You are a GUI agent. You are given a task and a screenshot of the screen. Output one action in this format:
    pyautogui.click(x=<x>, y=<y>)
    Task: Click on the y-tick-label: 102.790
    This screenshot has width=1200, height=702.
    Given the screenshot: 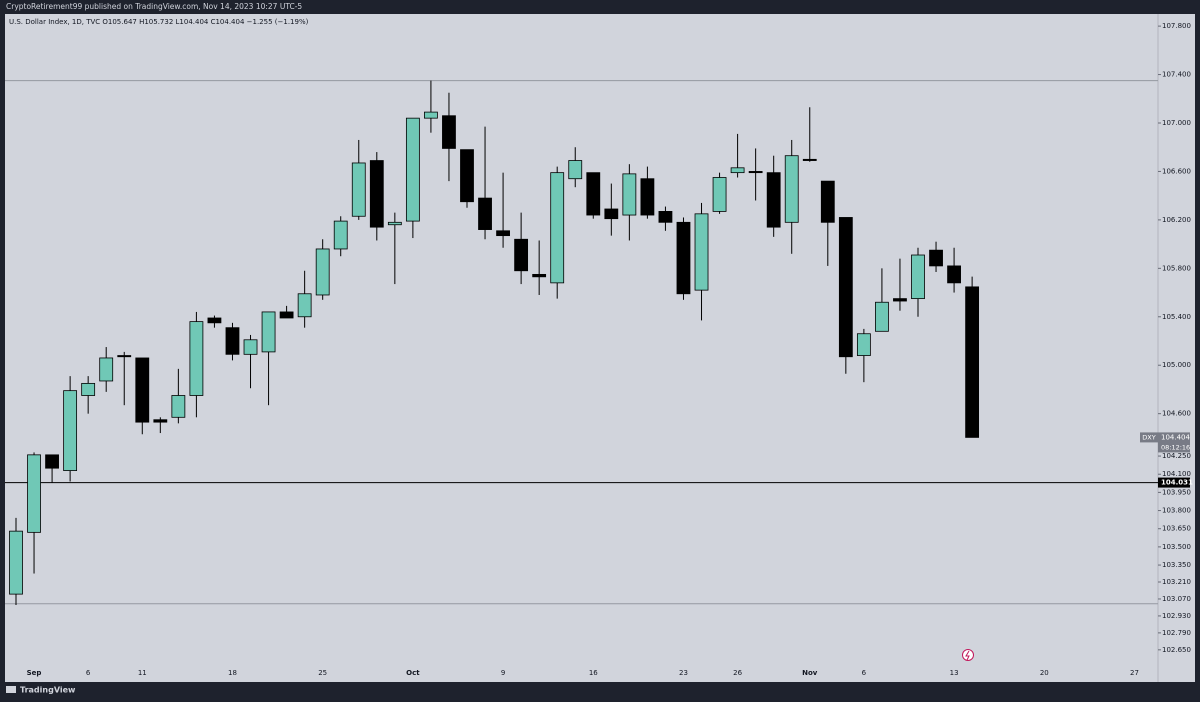 What is the action you would take?
    pyautogui.click(x=1176, y=633)
    